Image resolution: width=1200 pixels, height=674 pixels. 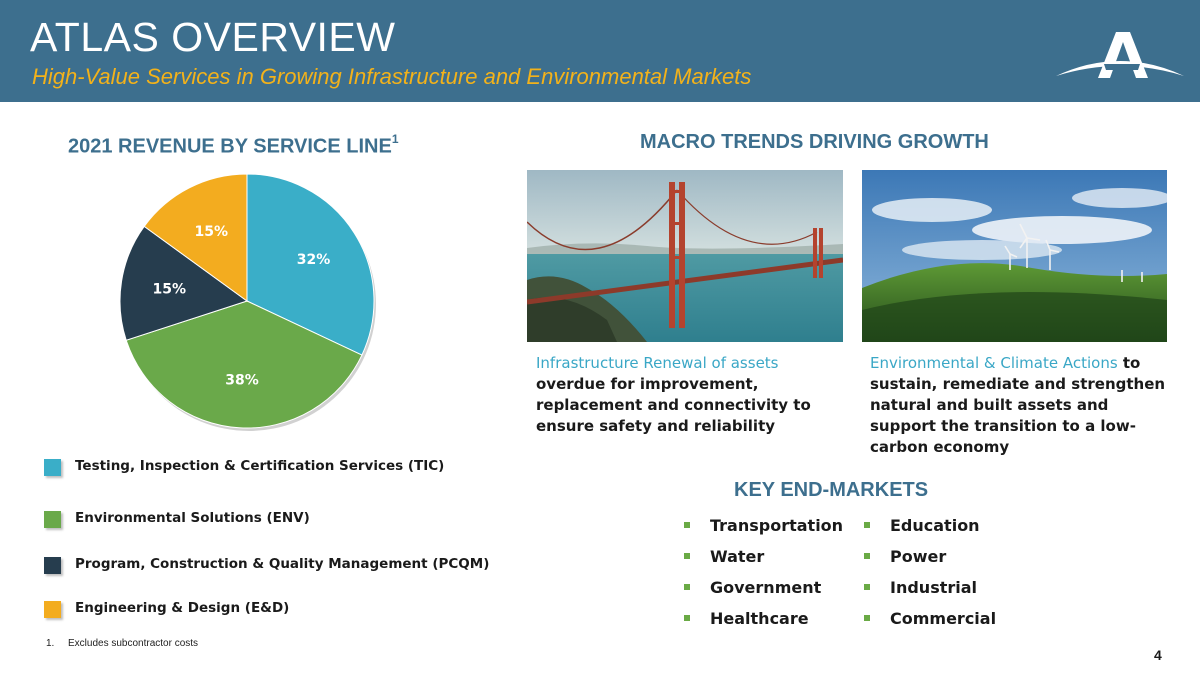 I want to click on infrastructure-accent: Infrastructure Renewal of assets, so click(x=657, y=363).